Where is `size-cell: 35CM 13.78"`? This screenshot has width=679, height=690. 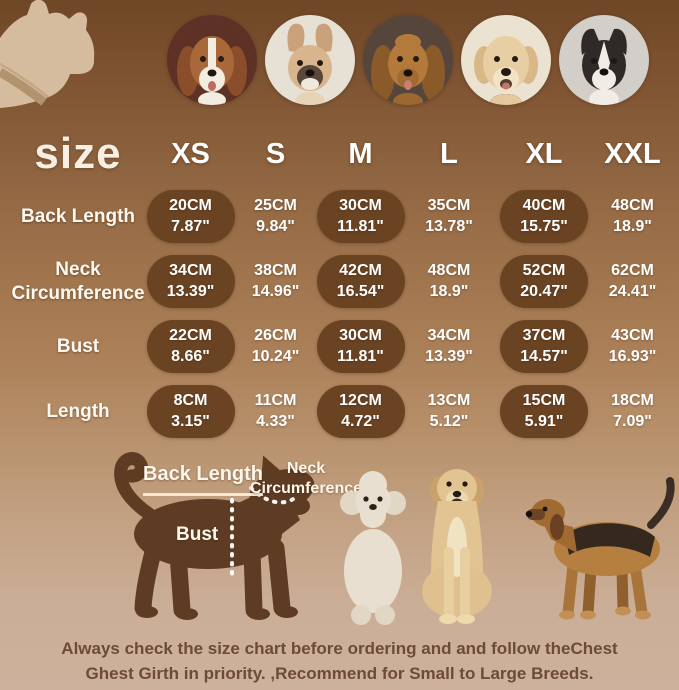 size-cell: 35CM 13.78" is located at coordinates (449, 217).